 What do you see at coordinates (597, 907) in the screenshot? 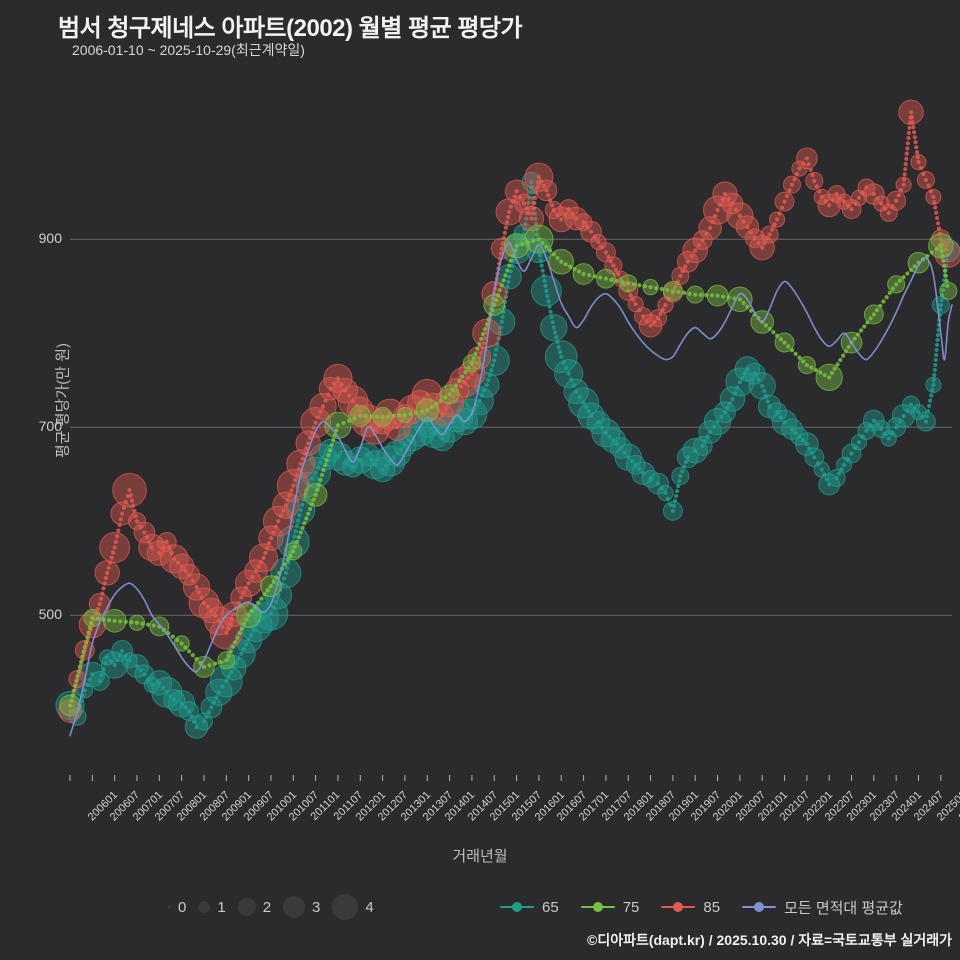
I see `legend-swatch-icon` at bounding box center [597, 907].